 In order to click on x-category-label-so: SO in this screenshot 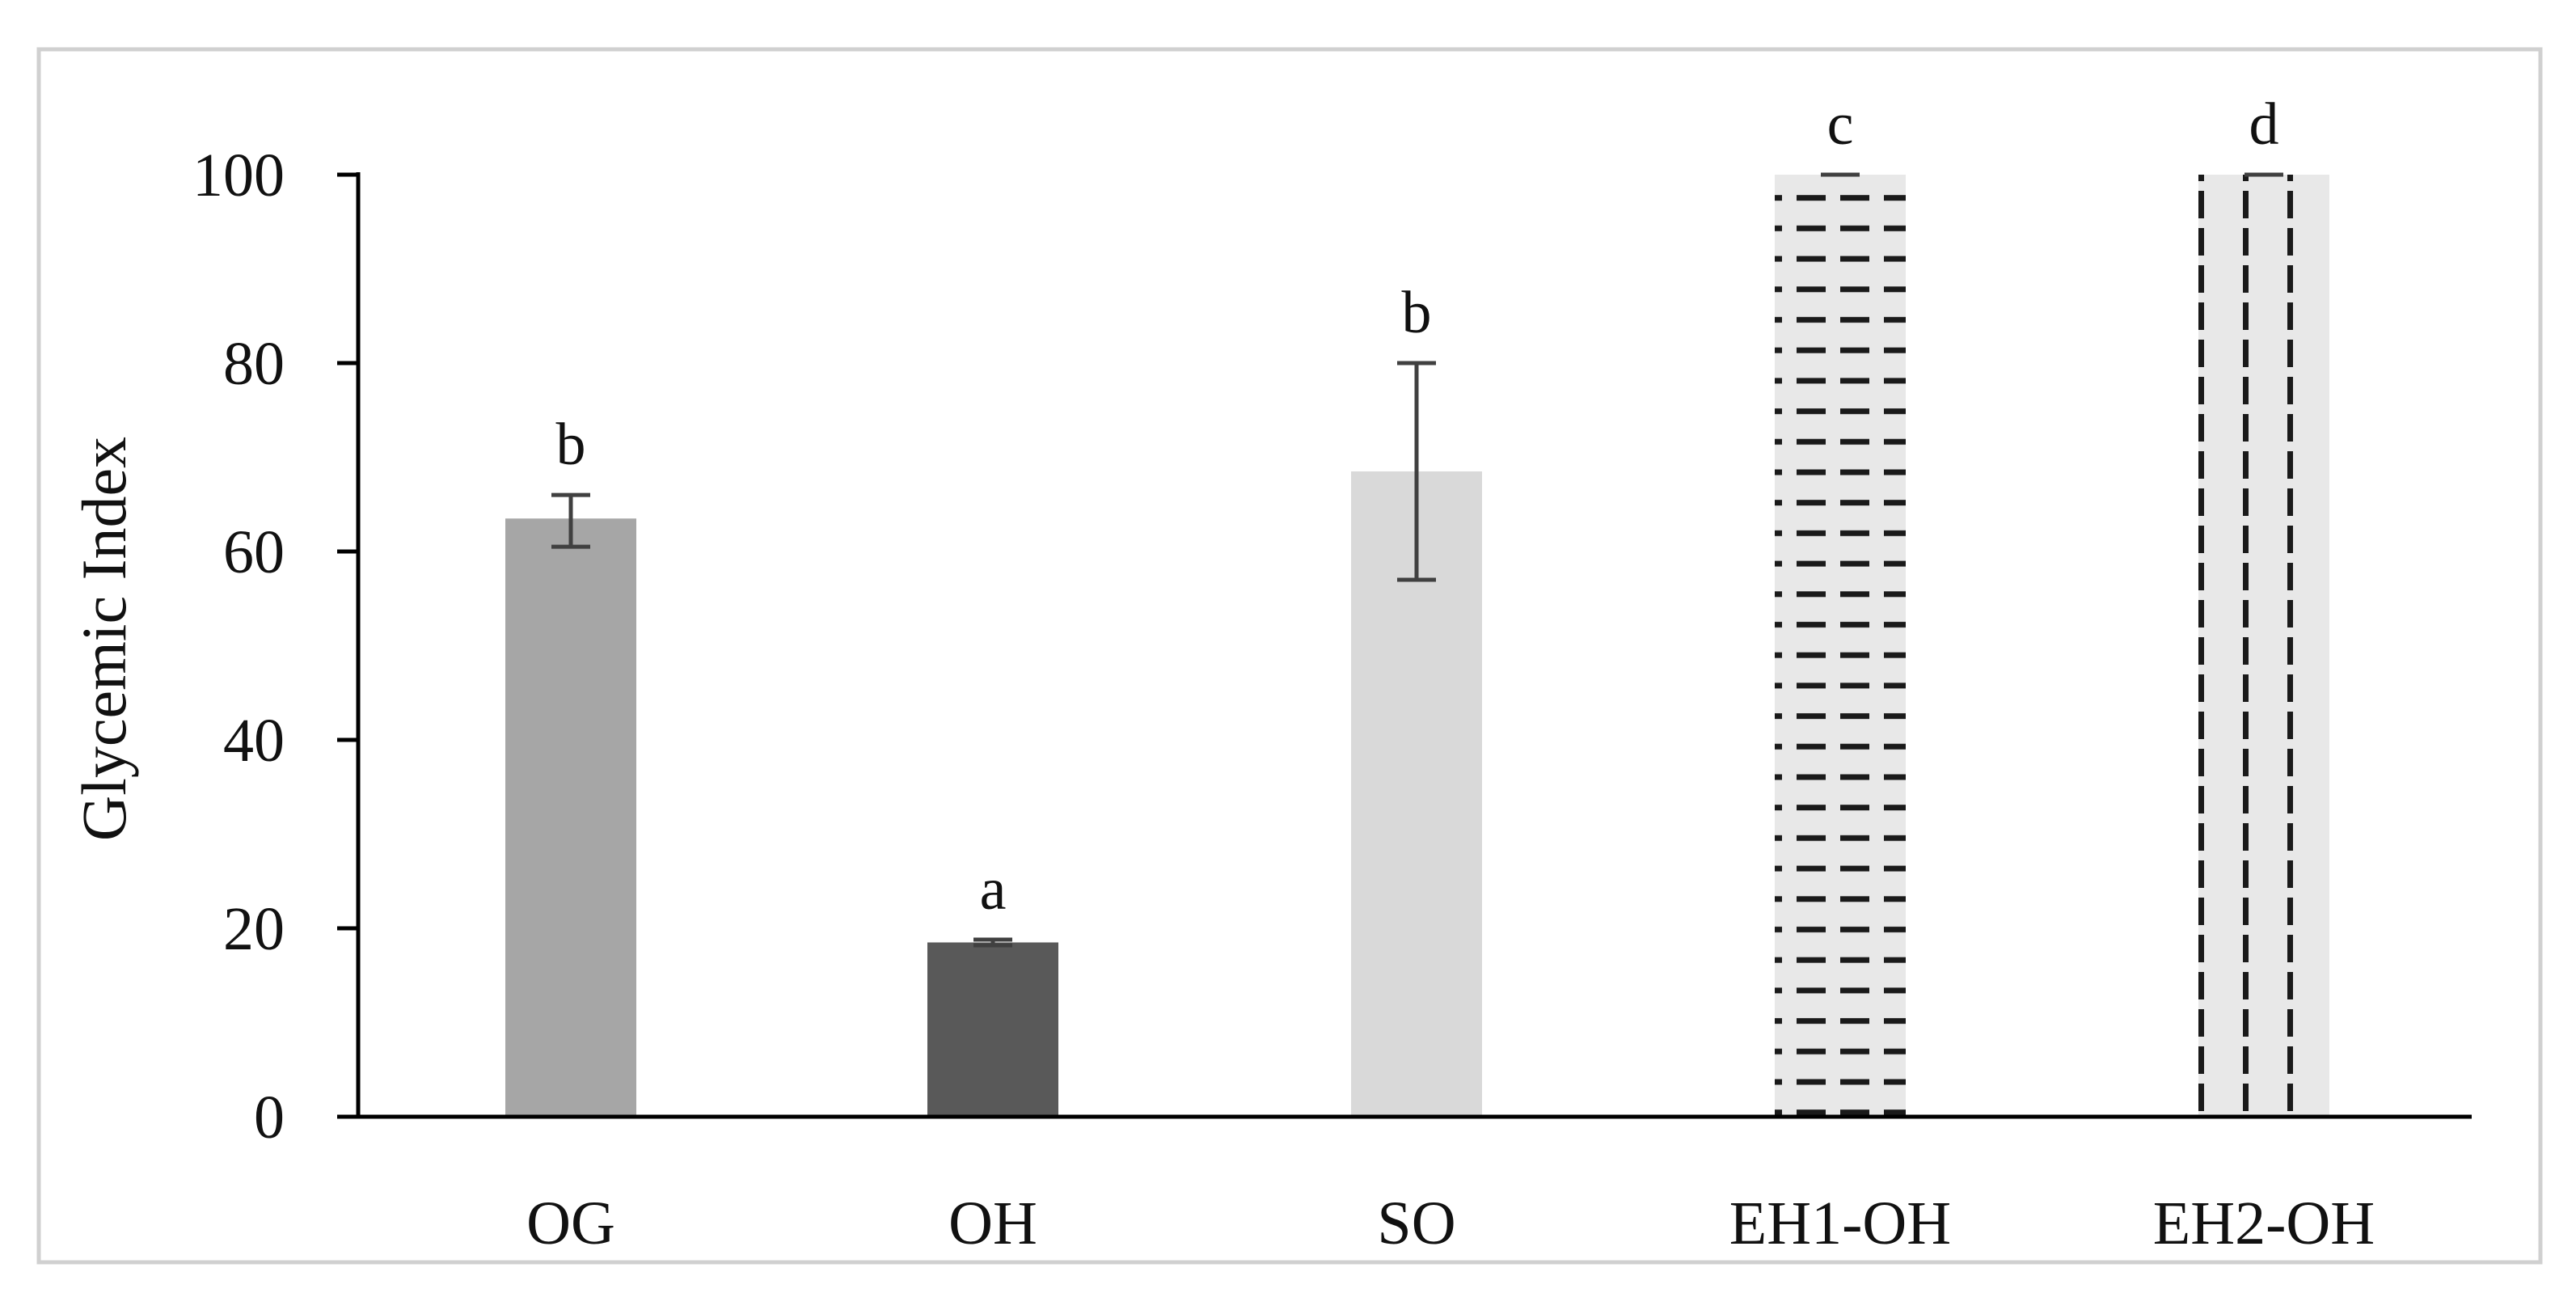, I will do `click(1416, 1223)`.